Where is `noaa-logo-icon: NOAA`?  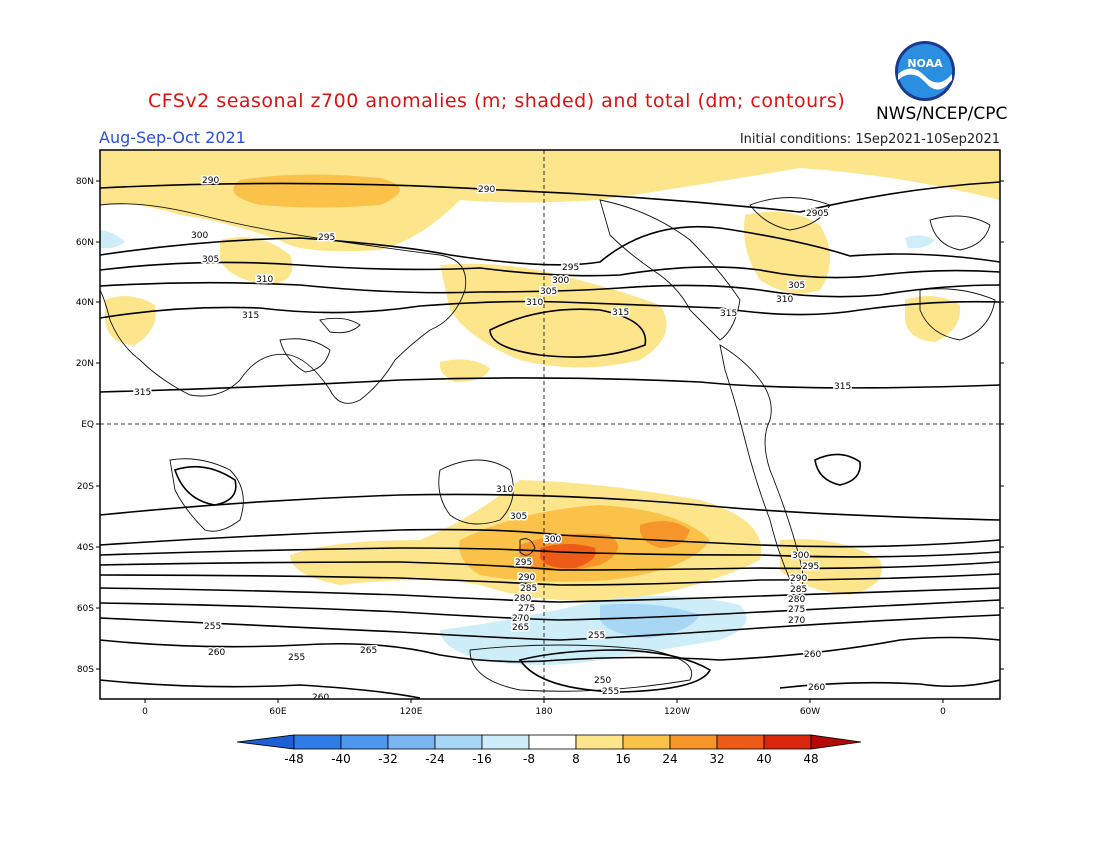 noaa-logo-icon: NOAA is located at coordinates (925, 71).